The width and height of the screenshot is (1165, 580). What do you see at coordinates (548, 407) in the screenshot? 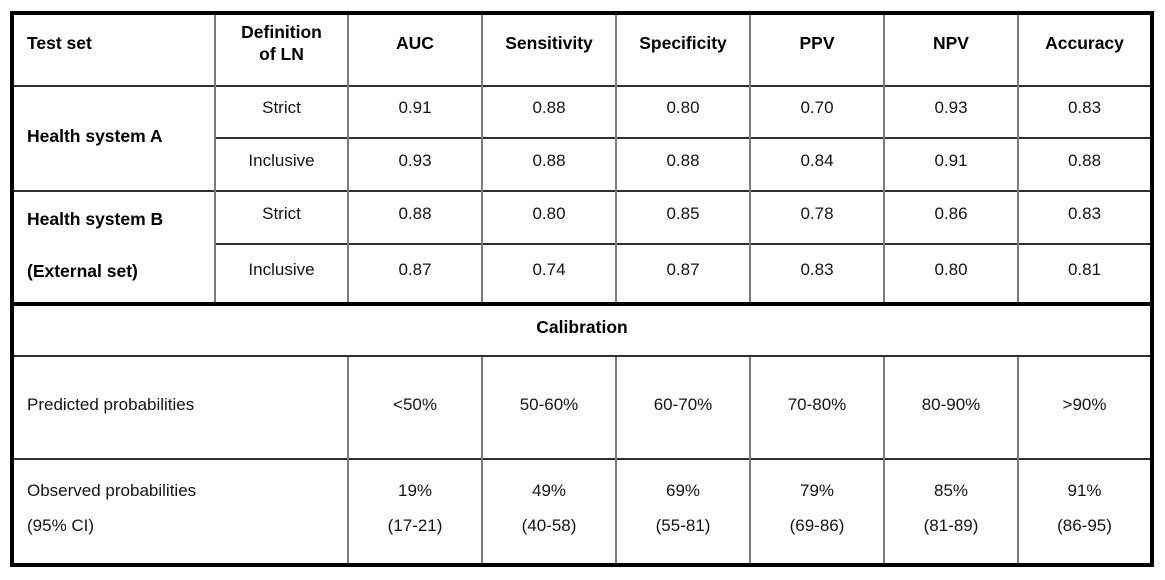
I see `predicted-bin-cell: 50-60%` at bounding box center [548, 407].